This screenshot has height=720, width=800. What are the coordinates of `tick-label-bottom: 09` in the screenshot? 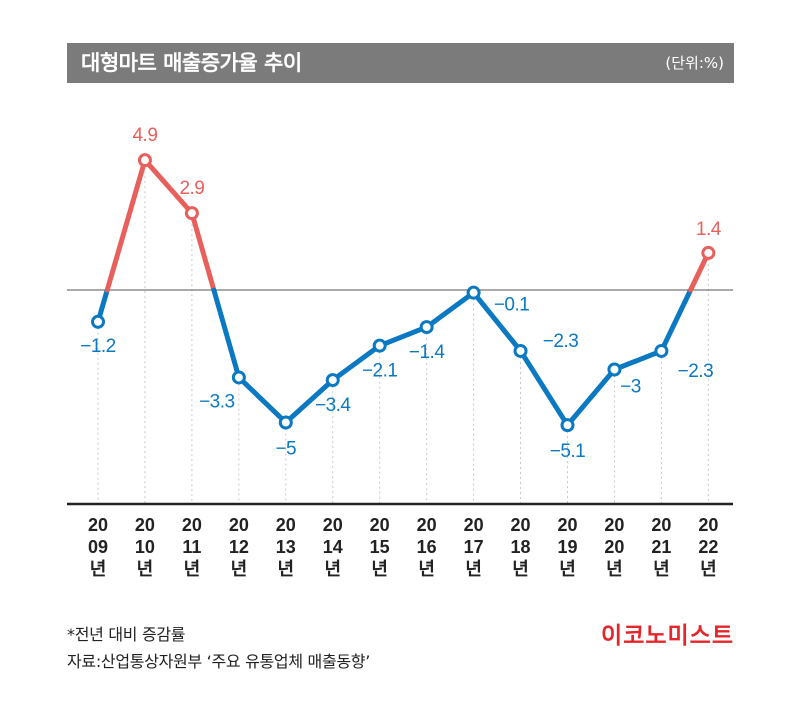 It's located at (98, 547).